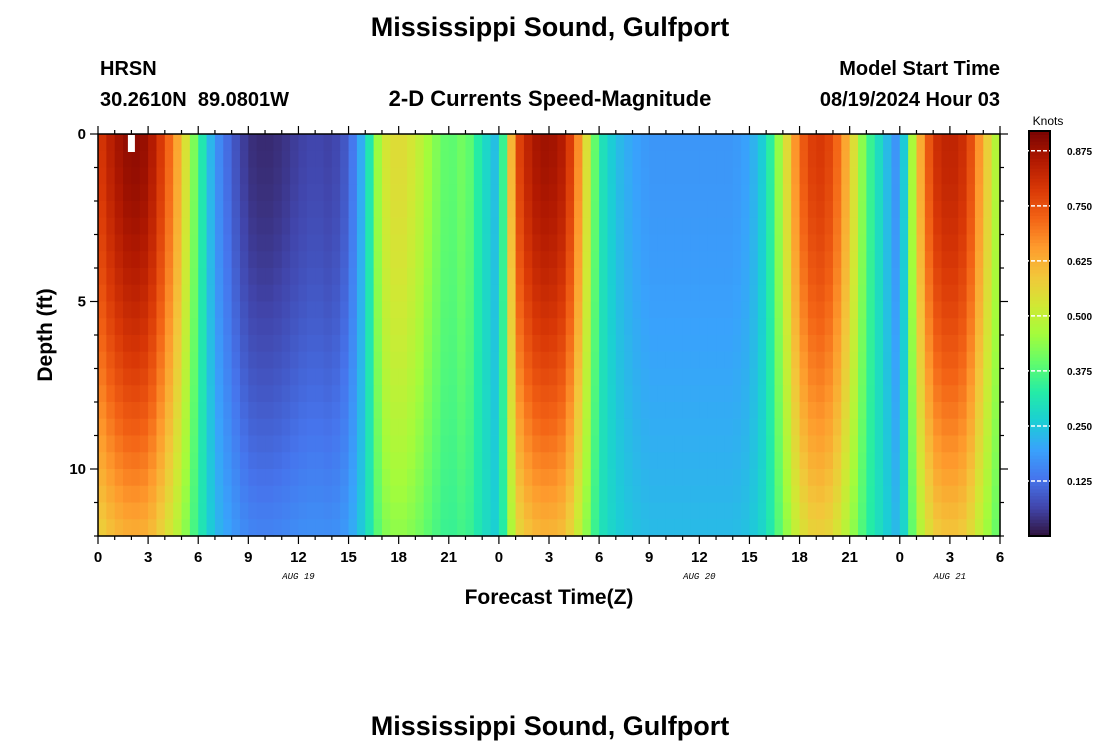 Image resolution: width=1100 pixels, height=755 pixels. I want to click on colorbar-tick-label: 0.375, so click(1079, 372).